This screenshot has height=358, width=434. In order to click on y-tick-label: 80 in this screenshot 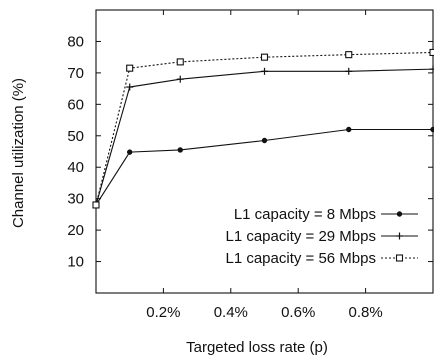, I will do `click(75, 41)`.